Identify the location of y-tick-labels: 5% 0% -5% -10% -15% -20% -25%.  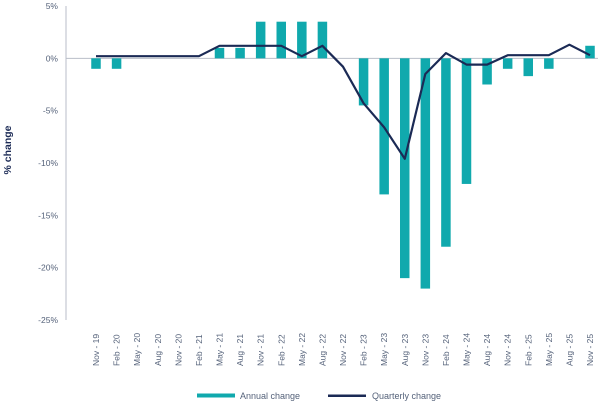
(48, 163).